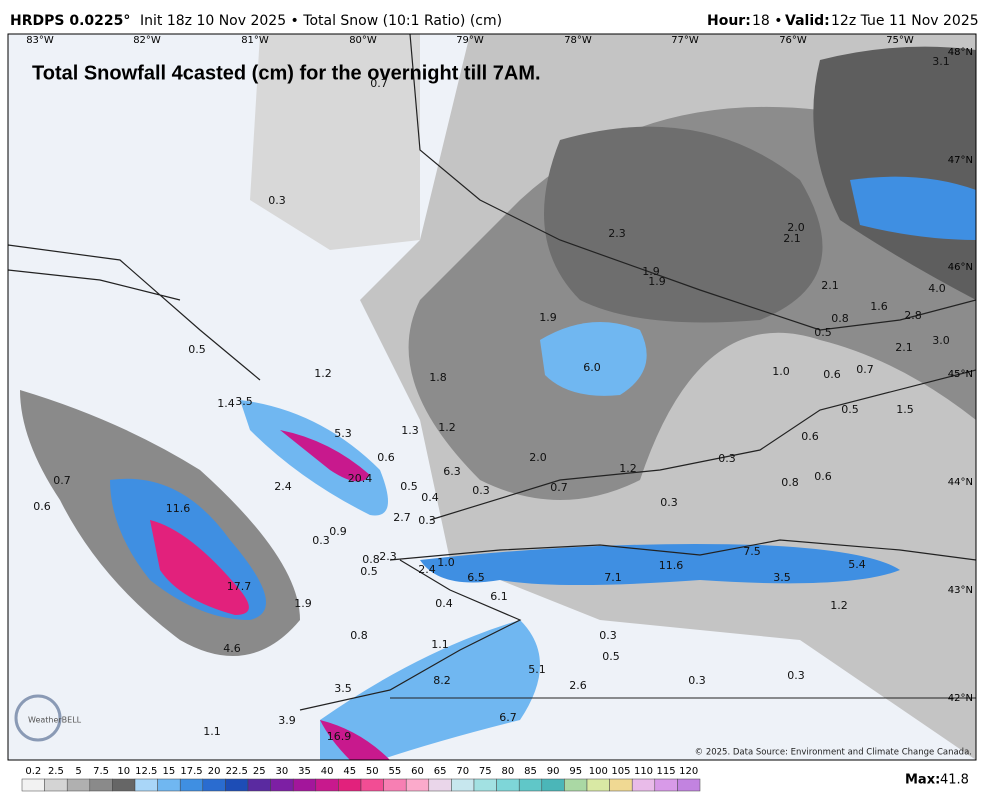 This screenshot has width=984, height=812. I want to click on snow-value: 5.1, so click(537, 669).